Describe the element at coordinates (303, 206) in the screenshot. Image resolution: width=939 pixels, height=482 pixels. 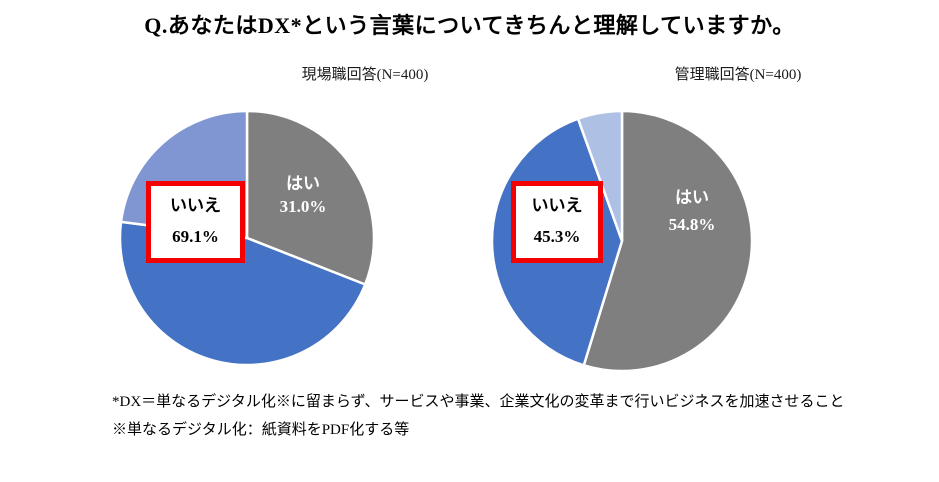
I see `yes-label-value: 31.0%` at that location.